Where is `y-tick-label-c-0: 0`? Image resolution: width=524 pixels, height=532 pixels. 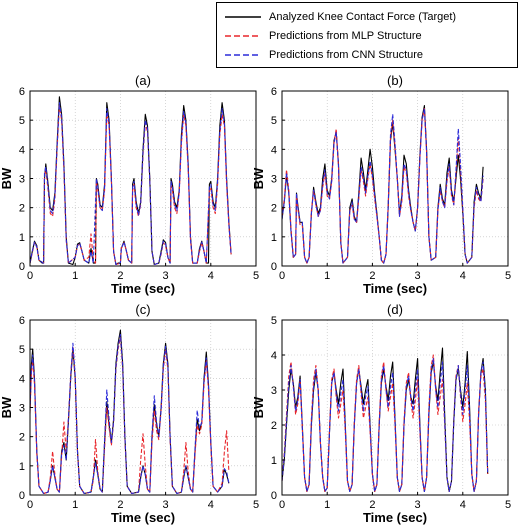 y-tick-label-c-0: 0 is located at coordinates (22, 496).